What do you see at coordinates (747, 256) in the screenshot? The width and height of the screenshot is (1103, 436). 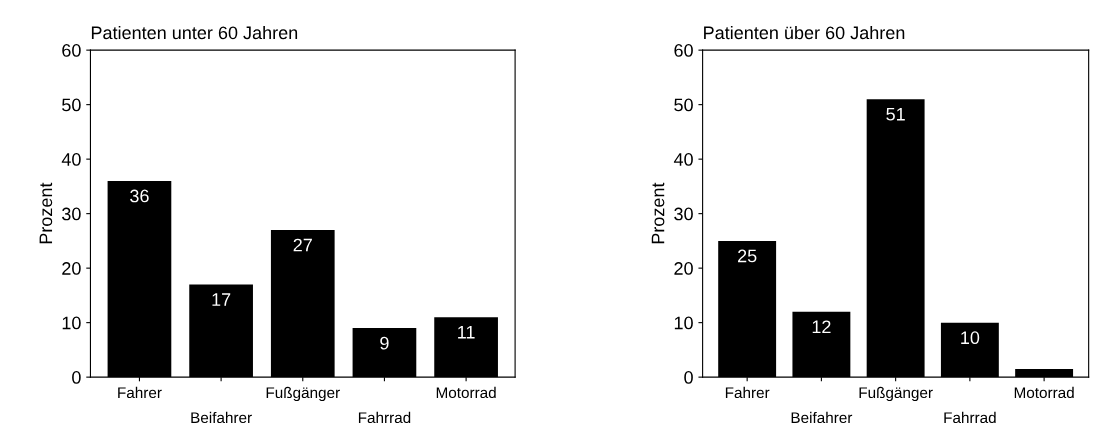 I see `data-label: 25` at bounding box center [747, 256].